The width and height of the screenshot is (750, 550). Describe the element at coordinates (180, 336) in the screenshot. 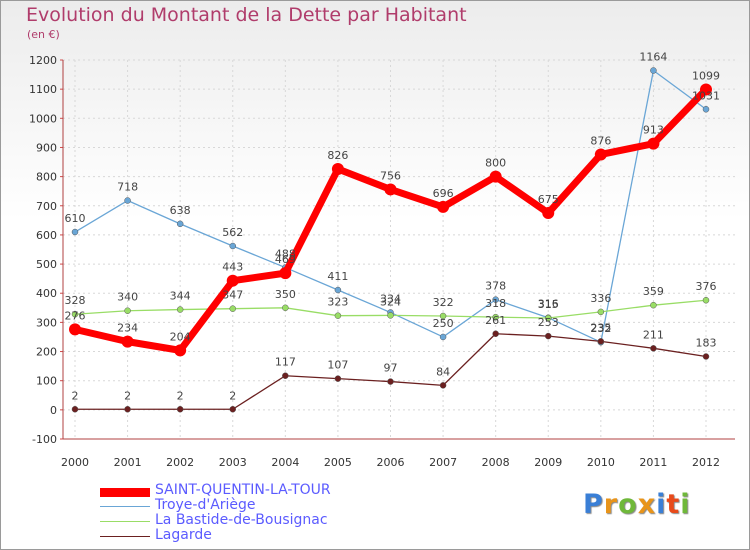

I see `data-label: 204` at that location.